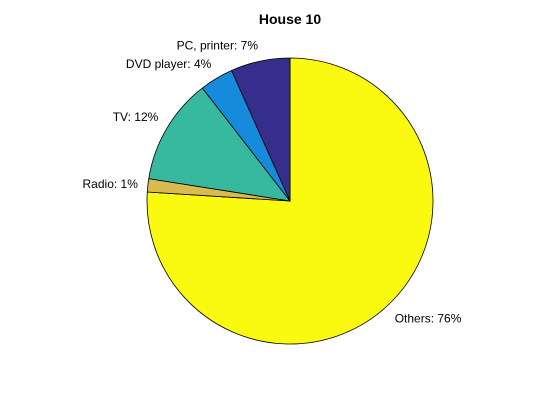  Describe the element at coordinates (428, 319) in the screenshot. I see `pie-slice-label-0: Others: 76%` at that location.